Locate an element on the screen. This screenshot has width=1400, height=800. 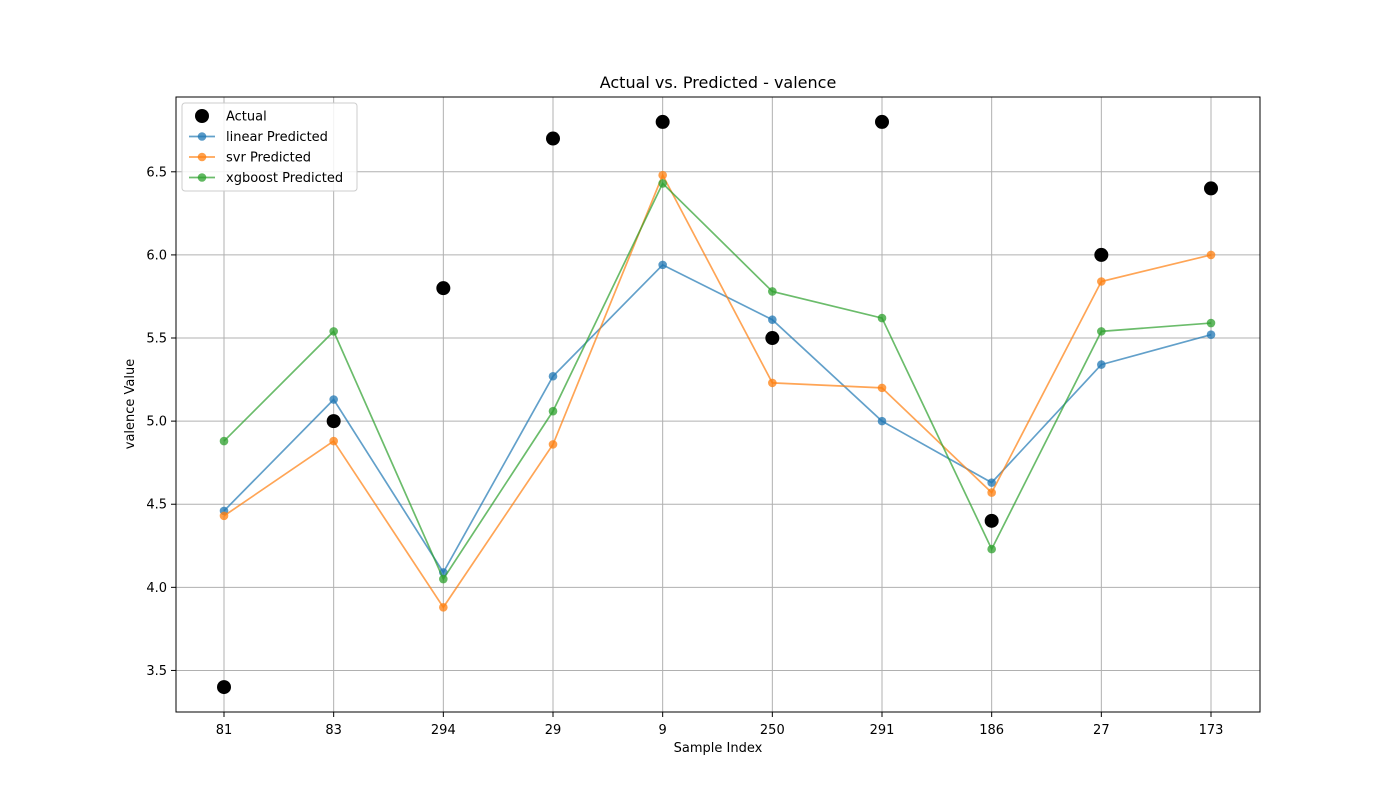
x-tick-label: 83 is located at coordinates (333, 730).